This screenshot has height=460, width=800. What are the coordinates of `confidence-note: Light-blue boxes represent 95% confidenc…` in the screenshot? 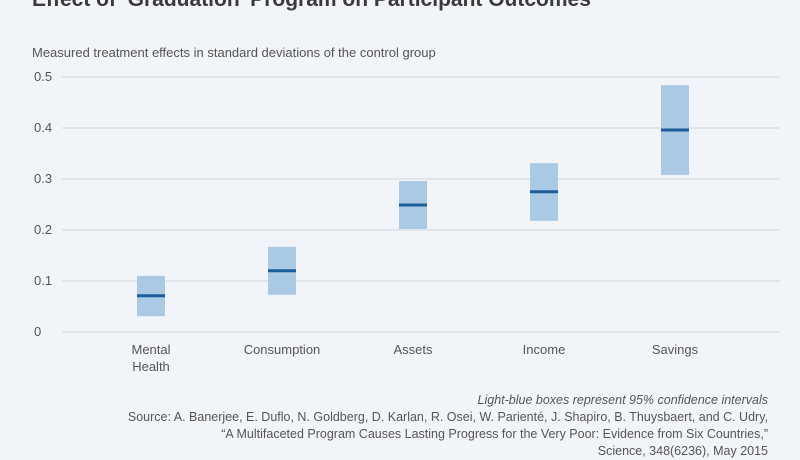 It's located at (622, 400).